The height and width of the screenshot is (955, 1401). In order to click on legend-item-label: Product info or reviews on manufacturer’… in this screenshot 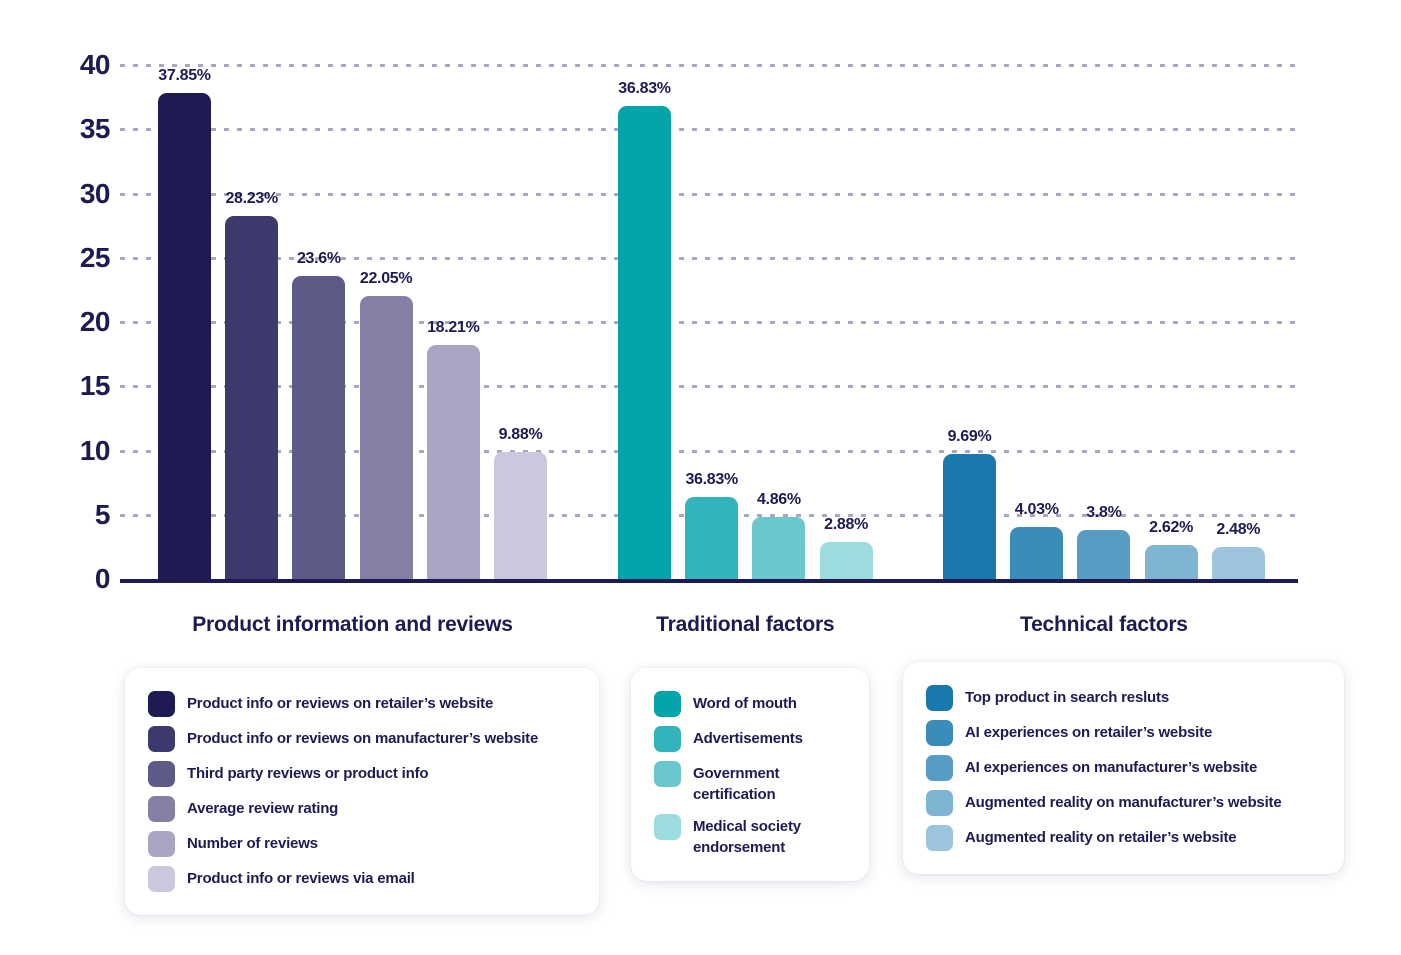, I will do `click(363, 738)`.